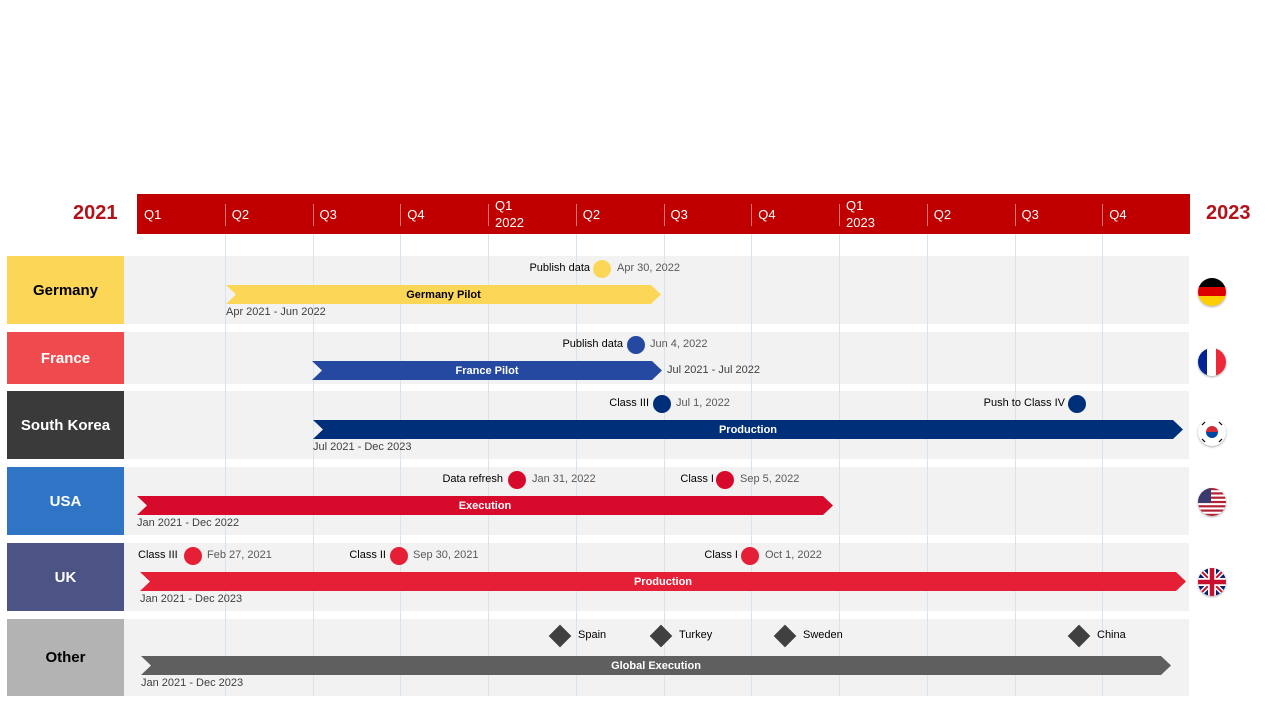 This screenshot has height=720, width=1280. I want to click on germany-flag-icon, so click(1212, 292).